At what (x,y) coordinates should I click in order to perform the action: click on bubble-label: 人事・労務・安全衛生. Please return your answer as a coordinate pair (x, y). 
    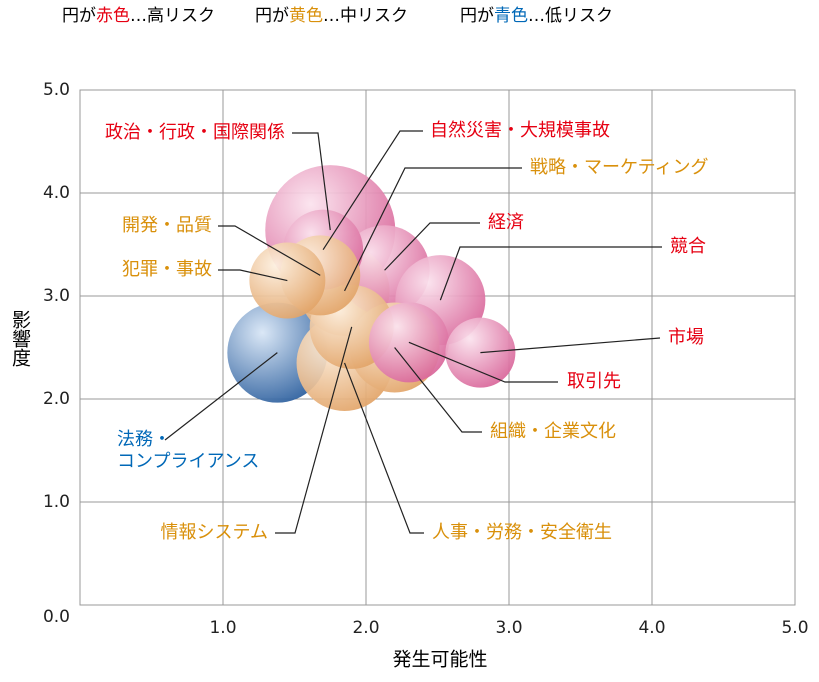
    Looking at the image, I should click on (522, 532).